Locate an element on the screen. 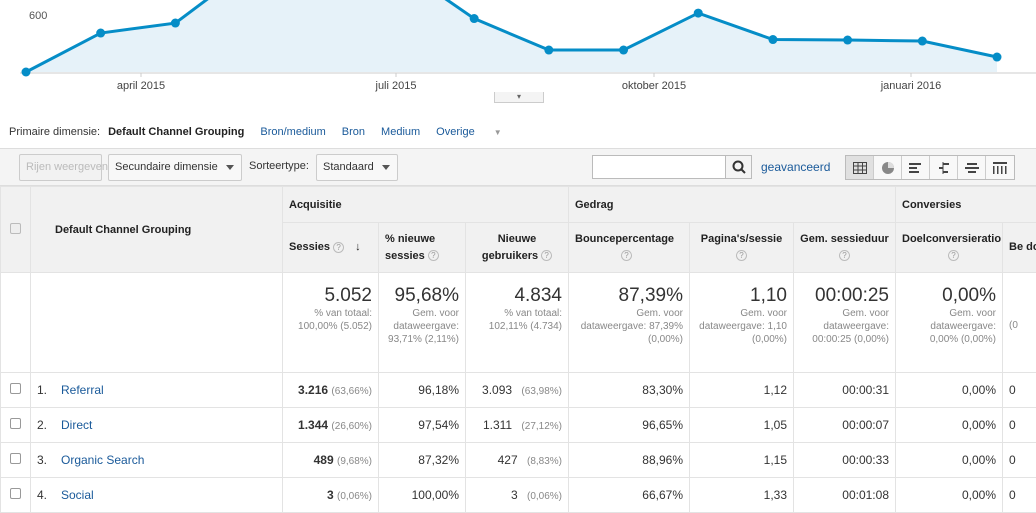 The height and width of the screenshot is (513, 1036). row-sessions-value: 1.344 is located at coordinates (313, 425).